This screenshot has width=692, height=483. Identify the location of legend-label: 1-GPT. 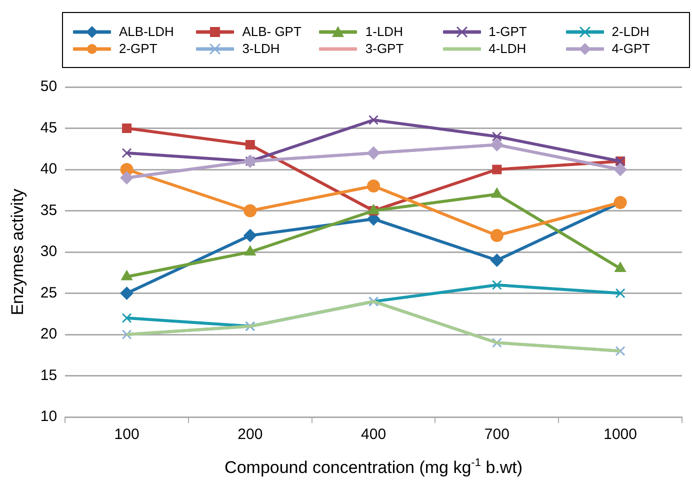
(507, 31).